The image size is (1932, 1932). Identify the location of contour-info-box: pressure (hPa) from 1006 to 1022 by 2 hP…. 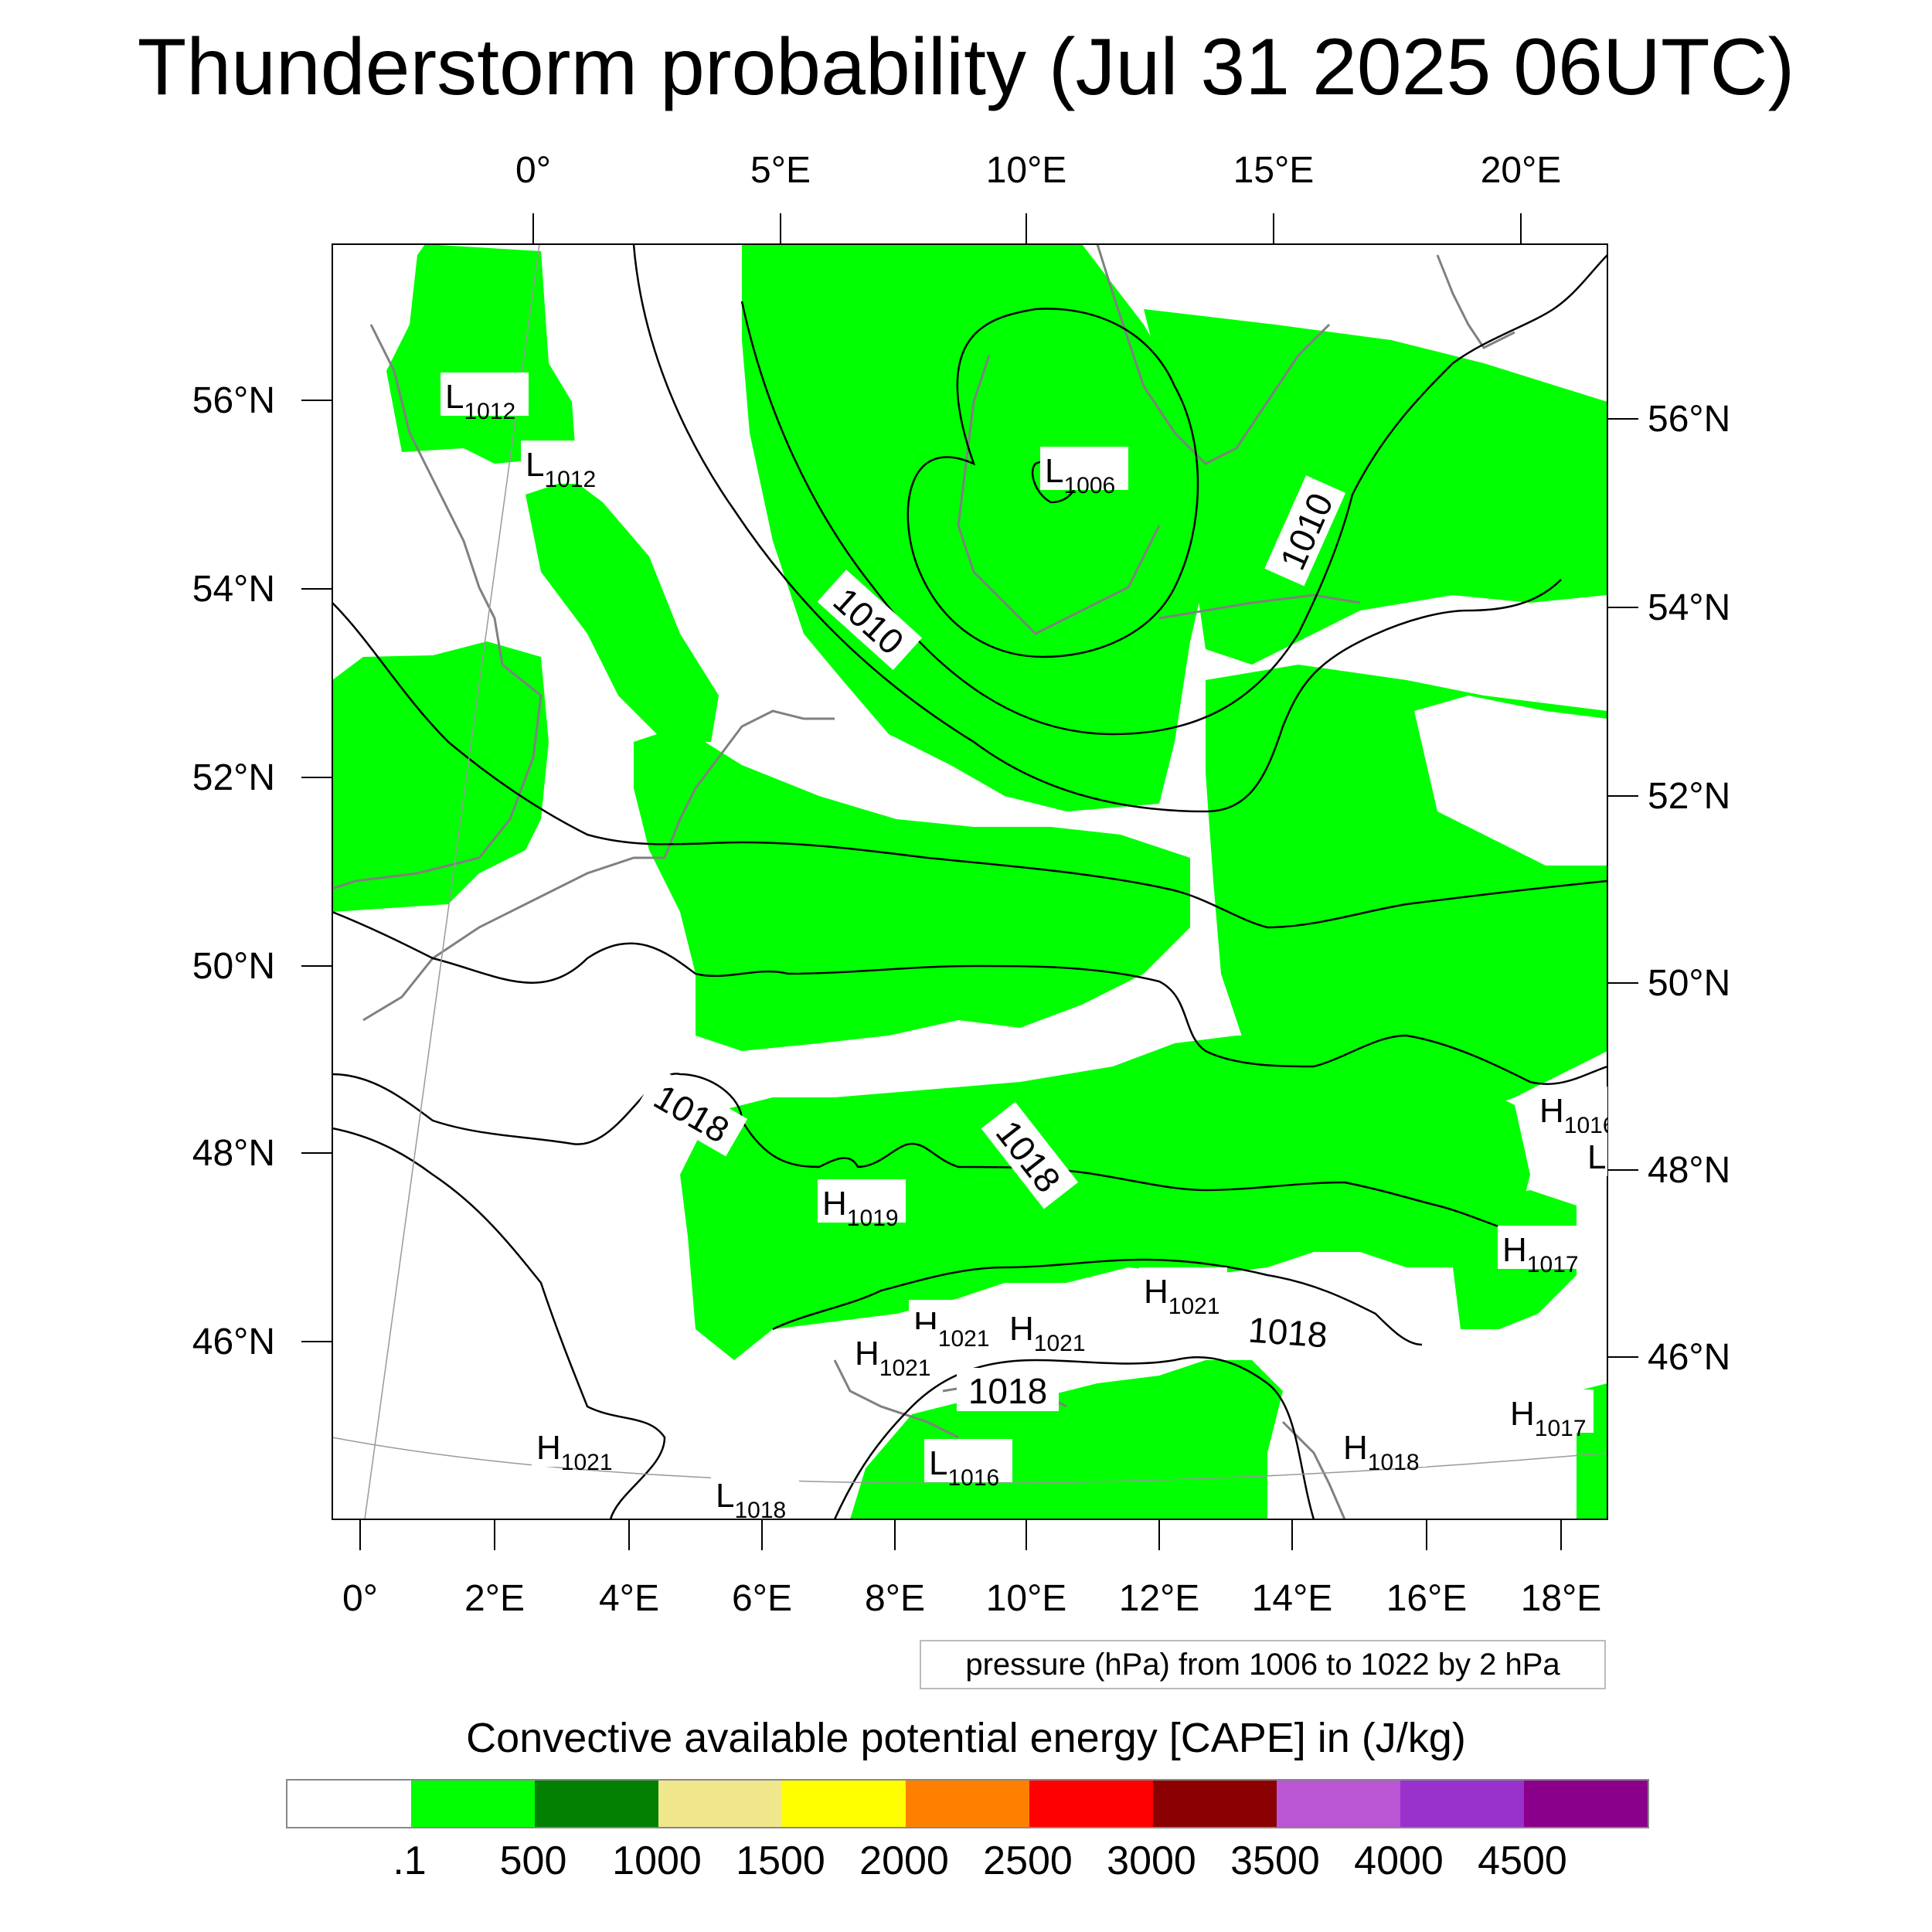
(1263, 1665).